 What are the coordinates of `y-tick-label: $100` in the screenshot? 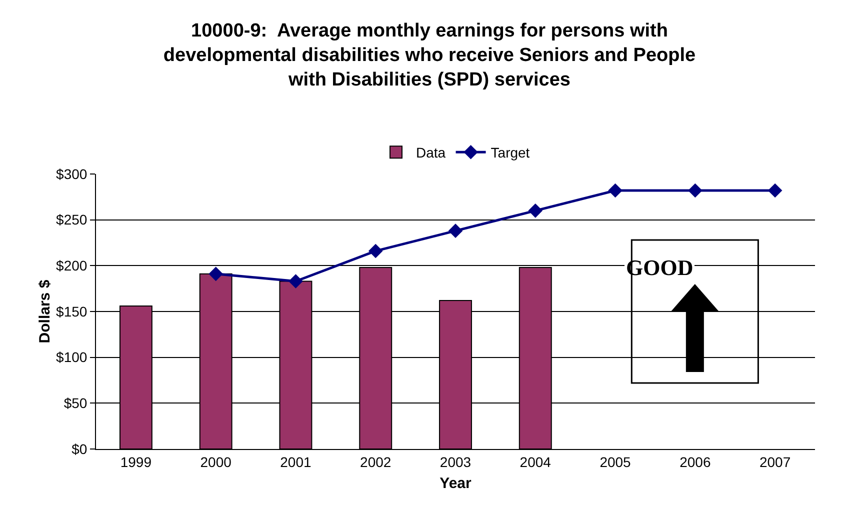 It's located at (72, 357).